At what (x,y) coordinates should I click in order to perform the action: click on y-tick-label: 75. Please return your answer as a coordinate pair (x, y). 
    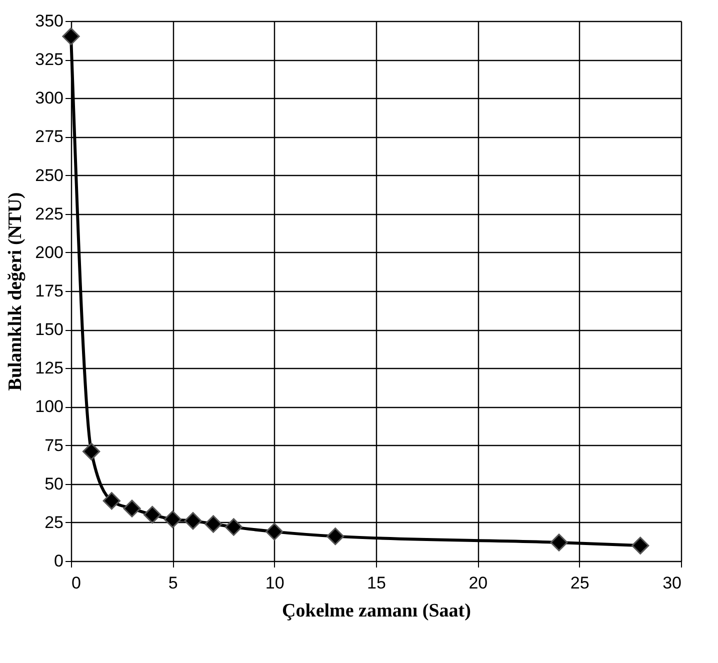
    Looking at the image, I should click on (54, 445).